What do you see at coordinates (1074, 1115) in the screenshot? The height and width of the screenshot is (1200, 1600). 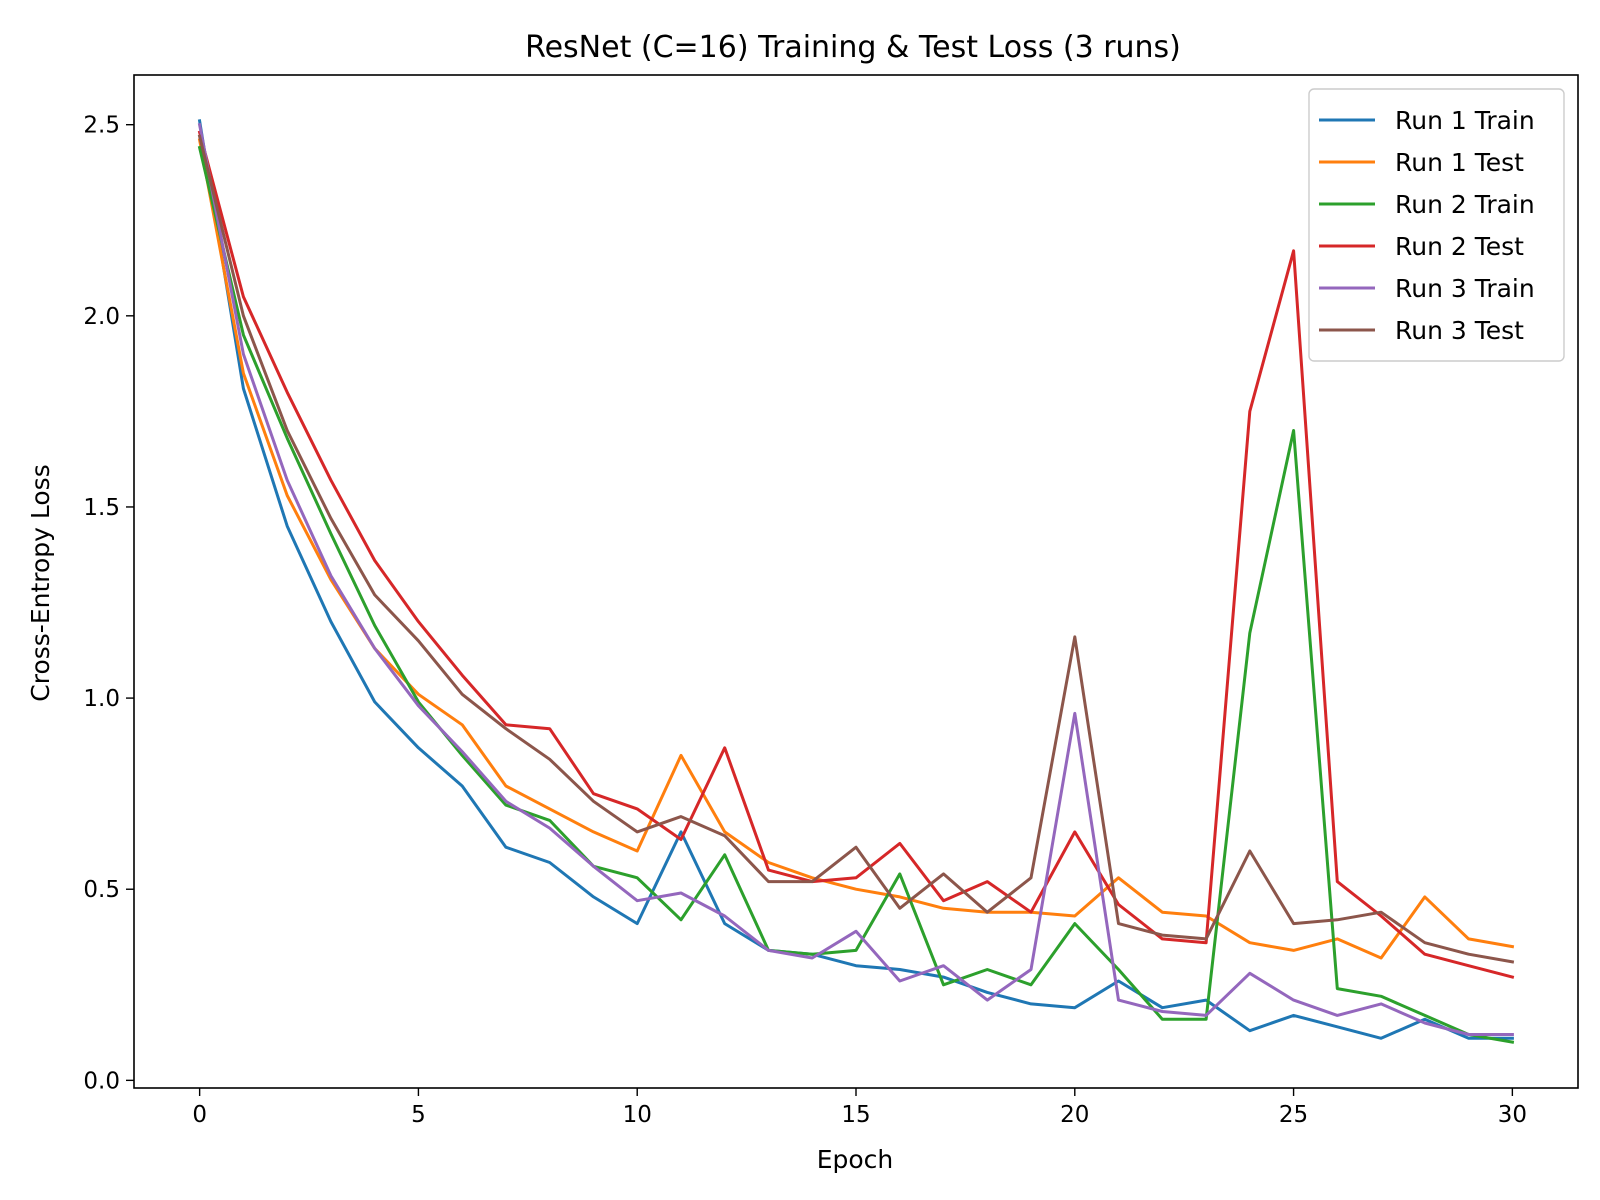 I see `x-tick-label: 20` at bounding box center [1074, 1115].